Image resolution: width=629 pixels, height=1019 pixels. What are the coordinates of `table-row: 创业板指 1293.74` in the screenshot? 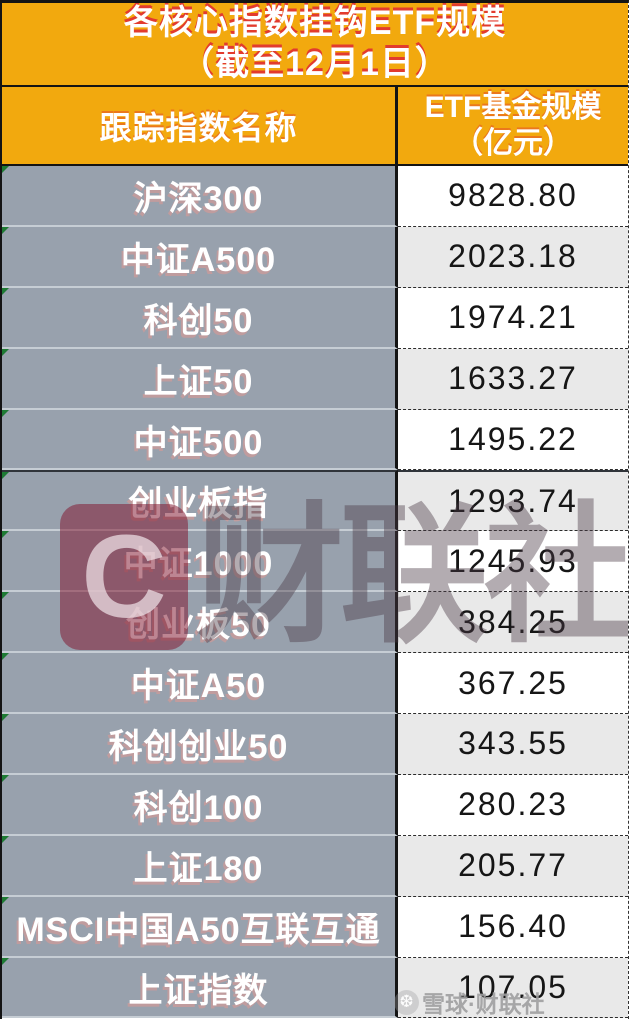 It's located at (315, 501).